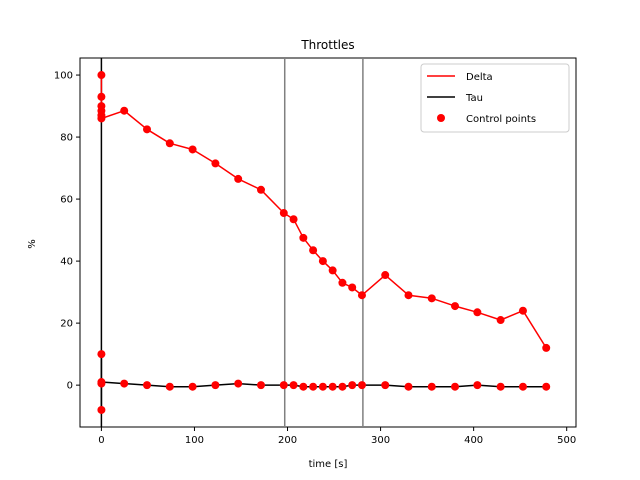 This screenshot has width=640, height=480. Describe the element at coordinates (66, 200) in the screenshot. I see `y-tick-label: 60` at that location.